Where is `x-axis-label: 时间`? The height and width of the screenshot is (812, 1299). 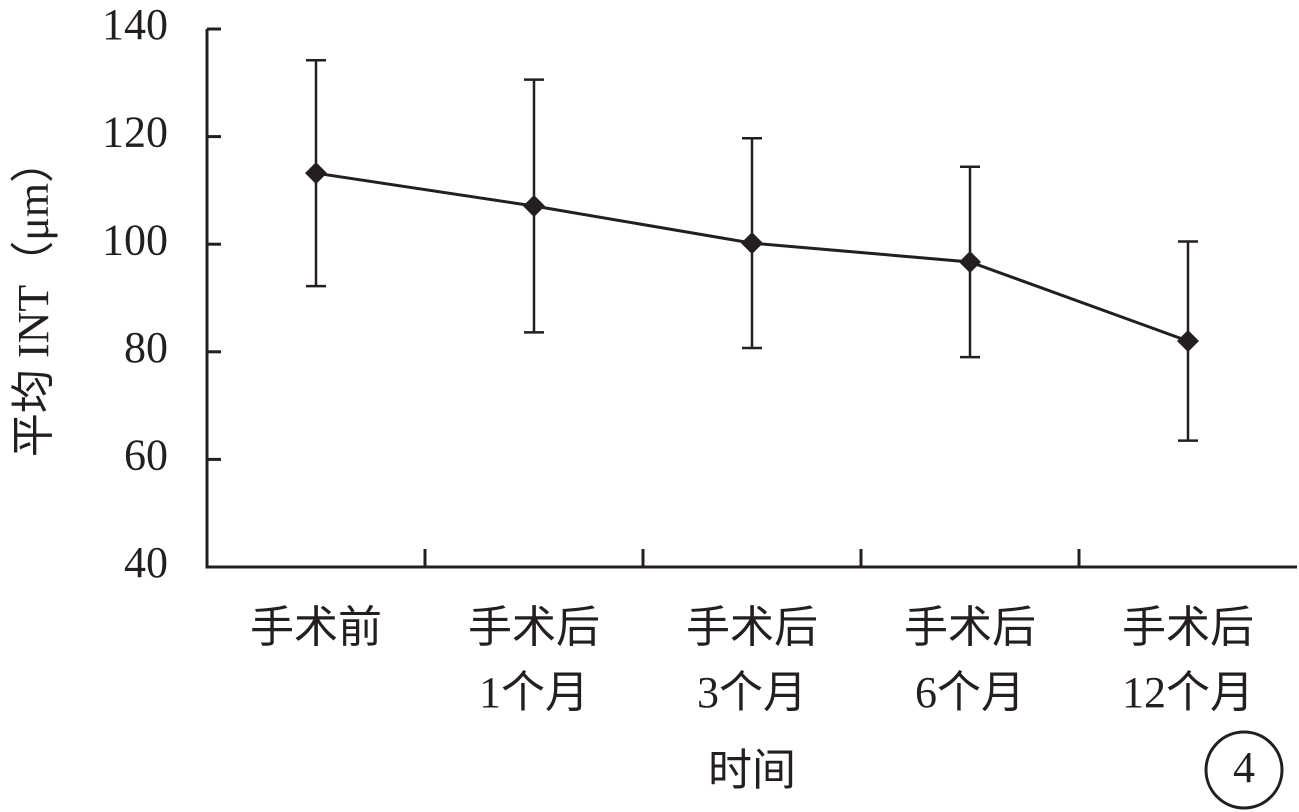 x-axis-label: 时间 is located at coordinates (752, 770).